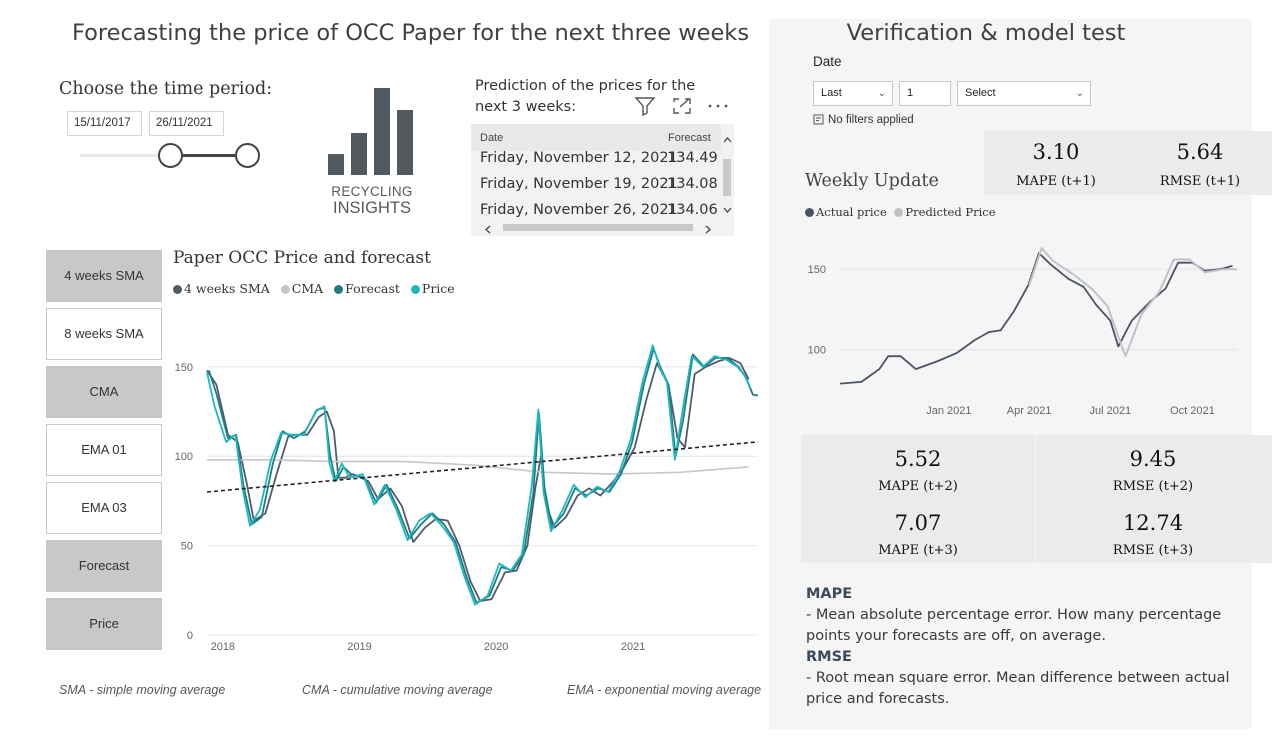  Describe the element at coordinates (496, 647) in the screenshot. I see `x-tick-label: 2020` at that location.